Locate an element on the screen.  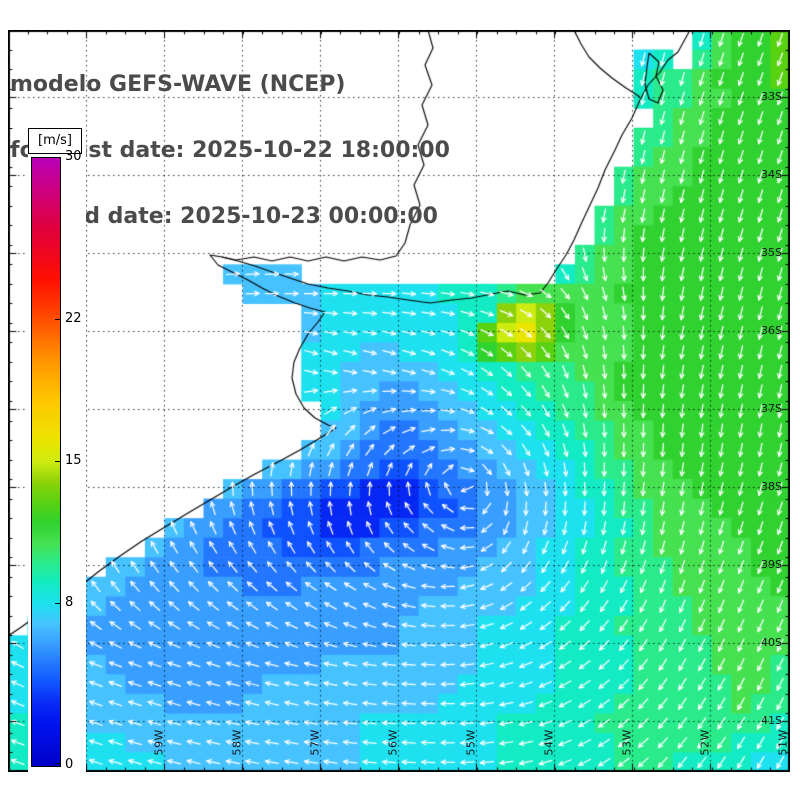
lat-label: 39S is located at coordinates (771, 564).